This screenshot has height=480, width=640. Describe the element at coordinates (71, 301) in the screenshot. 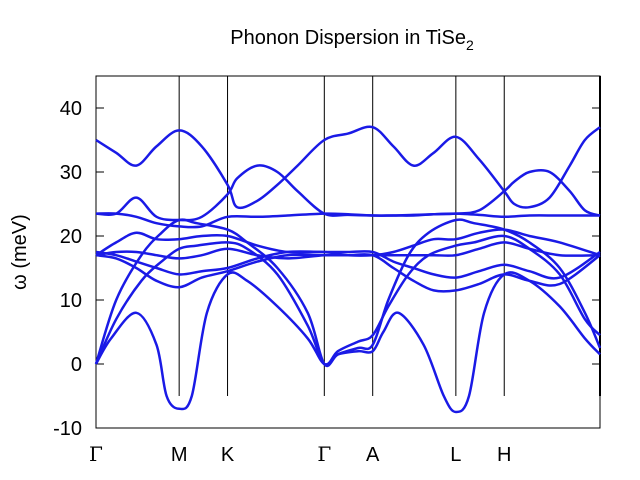

I see `y-tick-label-2: 10` at that location.